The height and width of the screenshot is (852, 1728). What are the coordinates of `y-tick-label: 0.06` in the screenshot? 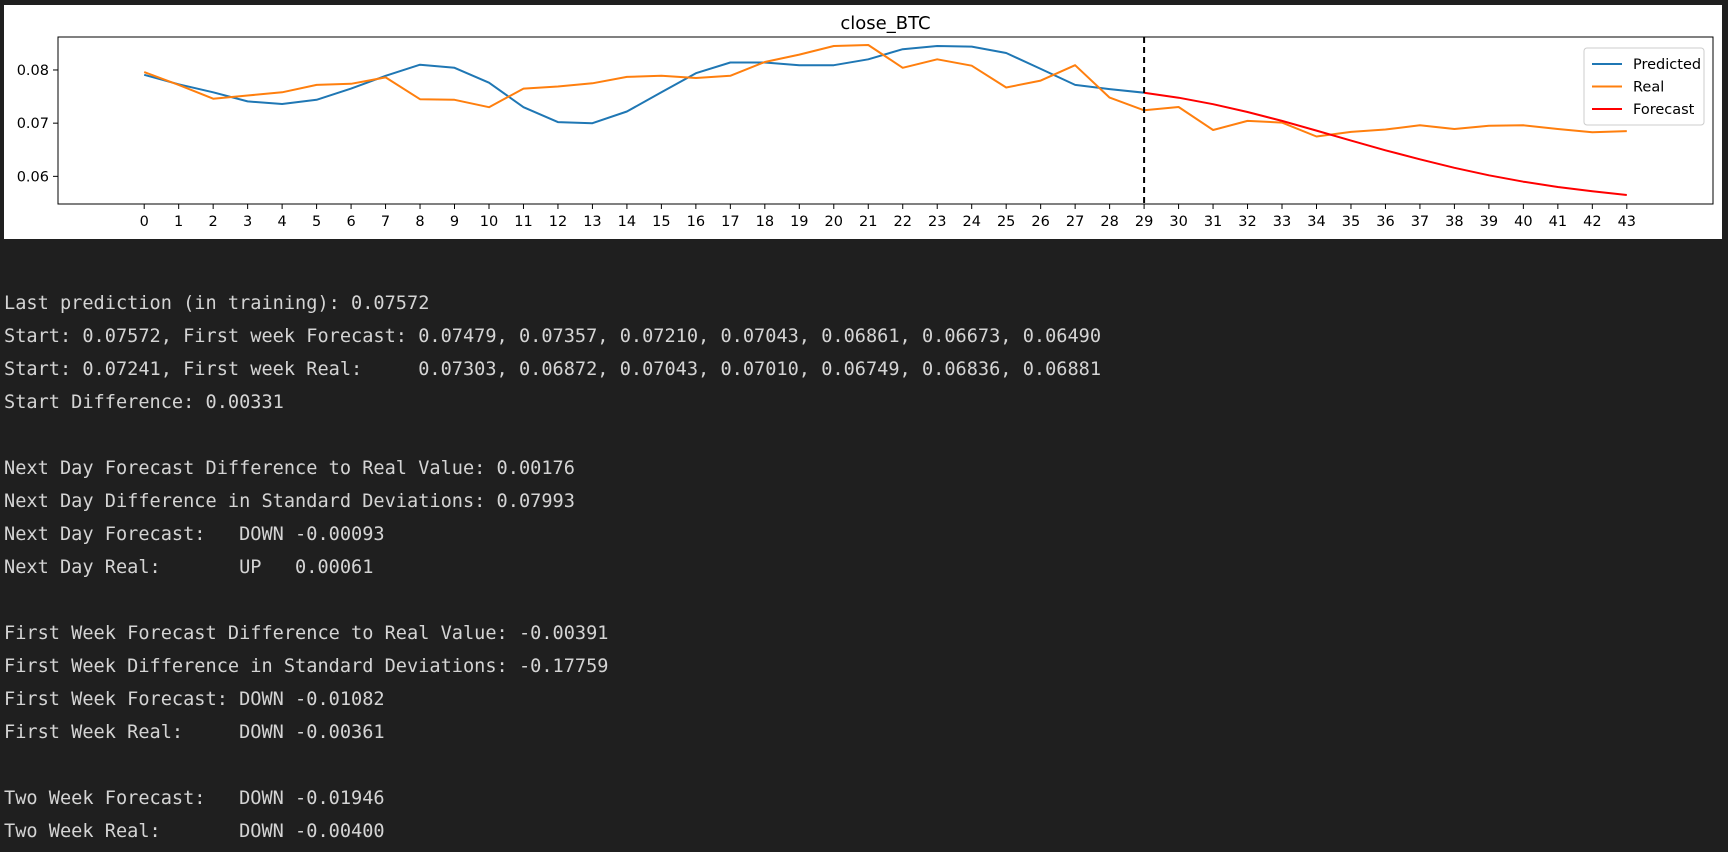 It's located at (33, 177).